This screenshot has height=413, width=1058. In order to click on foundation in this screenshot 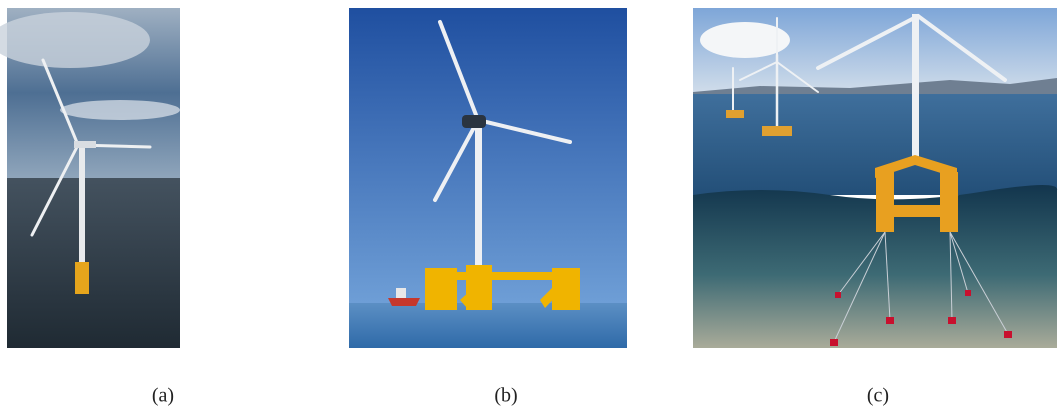, I will do `click(82, 278)`.